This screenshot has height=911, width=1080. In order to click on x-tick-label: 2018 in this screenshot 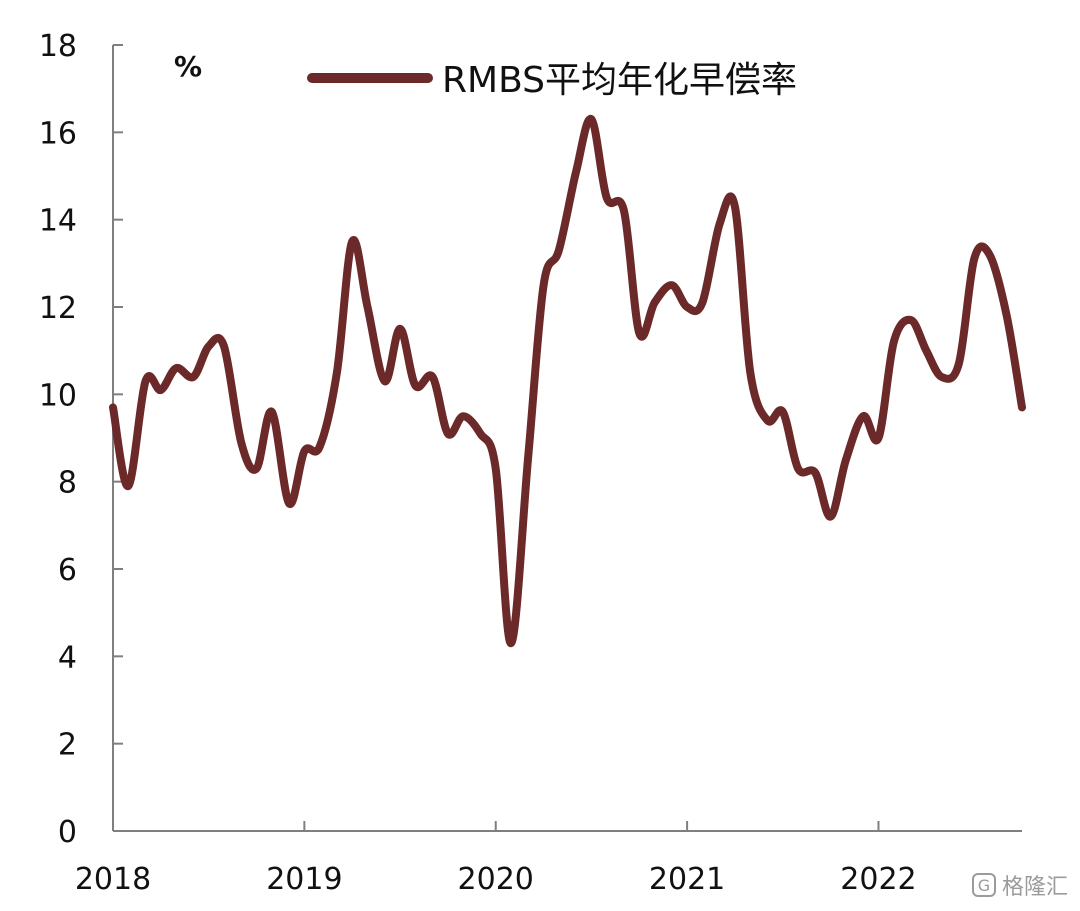, I will do `click(113, 879)`.